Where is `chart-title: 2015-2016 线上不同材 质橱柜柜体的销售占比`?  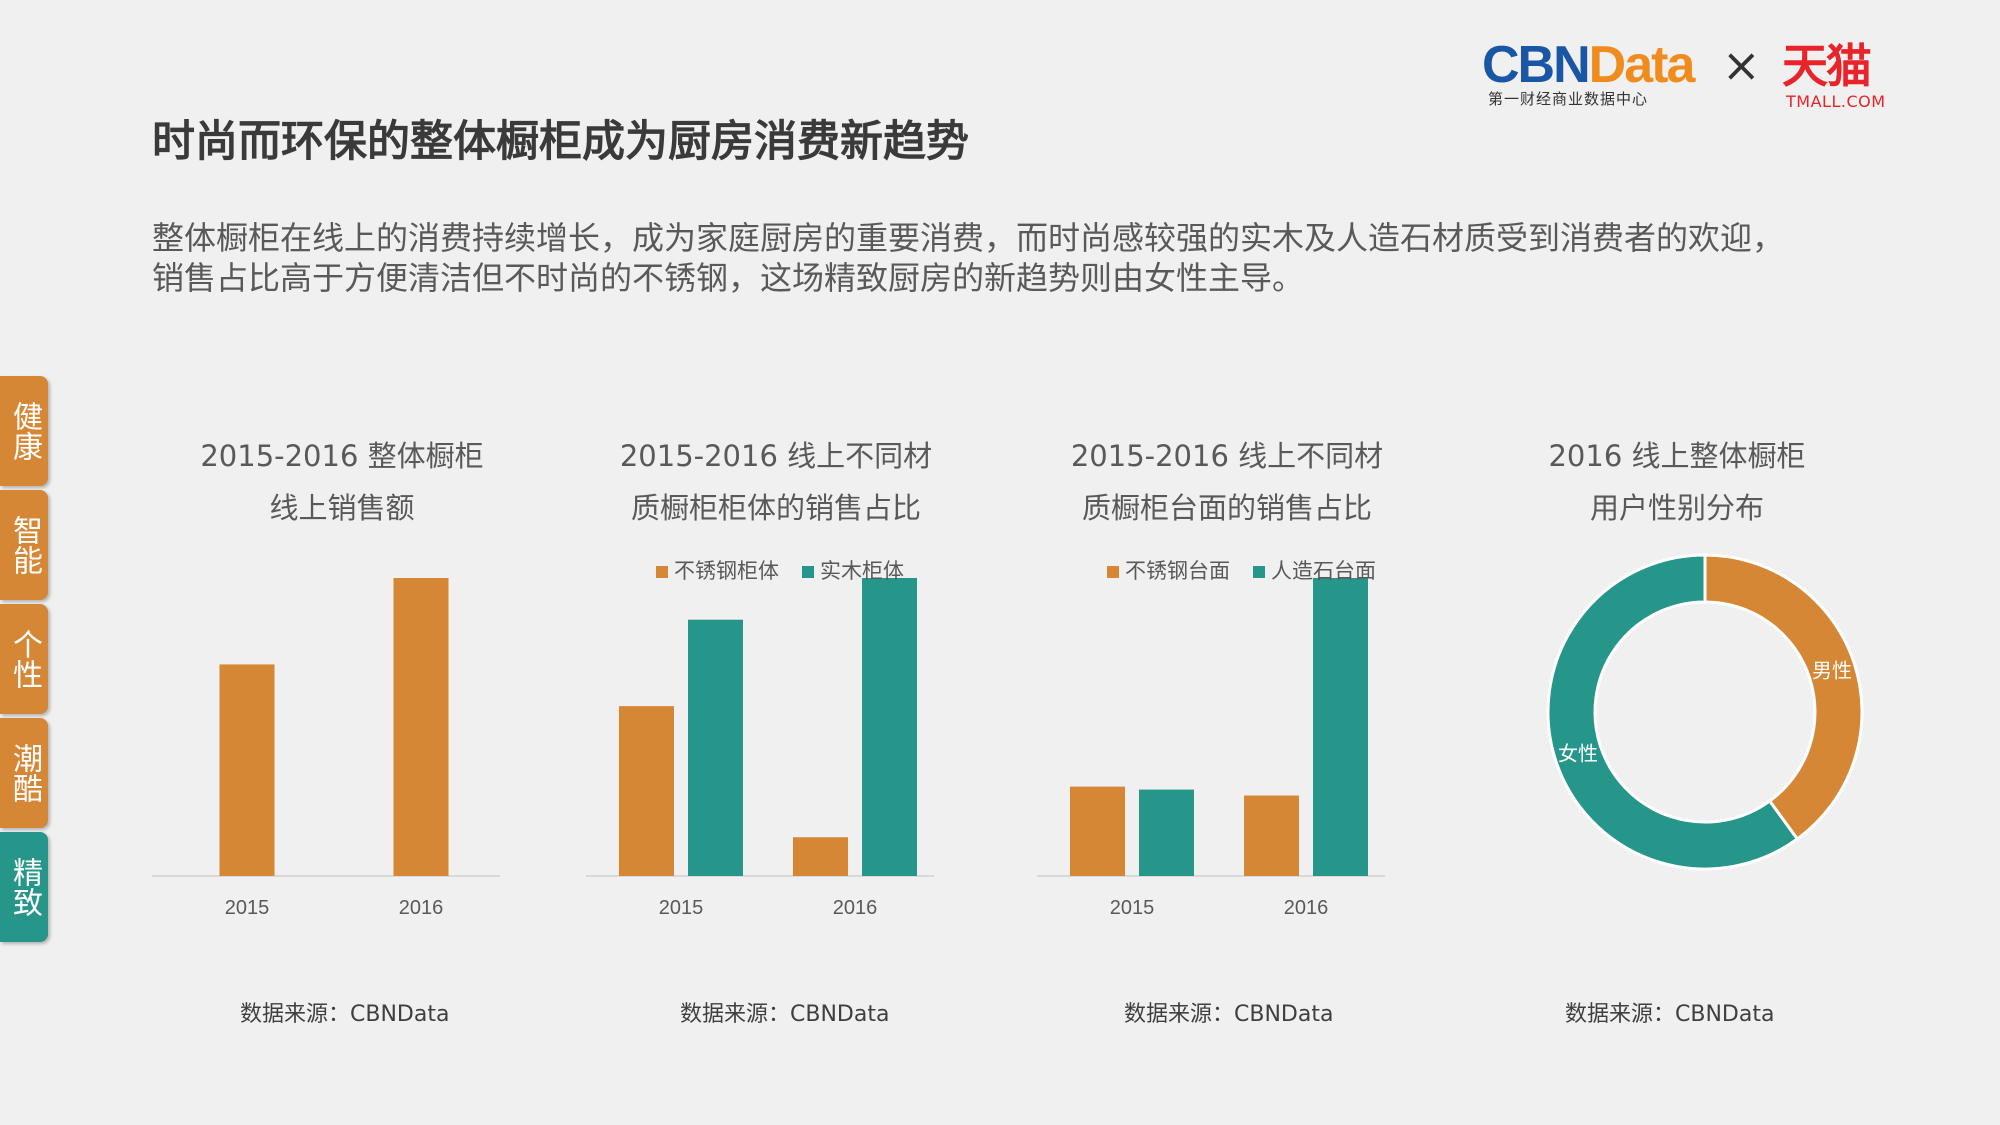
chart-title: 2015-2016 线上不同材 质橱柜柜体的销售占比 is located at coordinates (776, 482).